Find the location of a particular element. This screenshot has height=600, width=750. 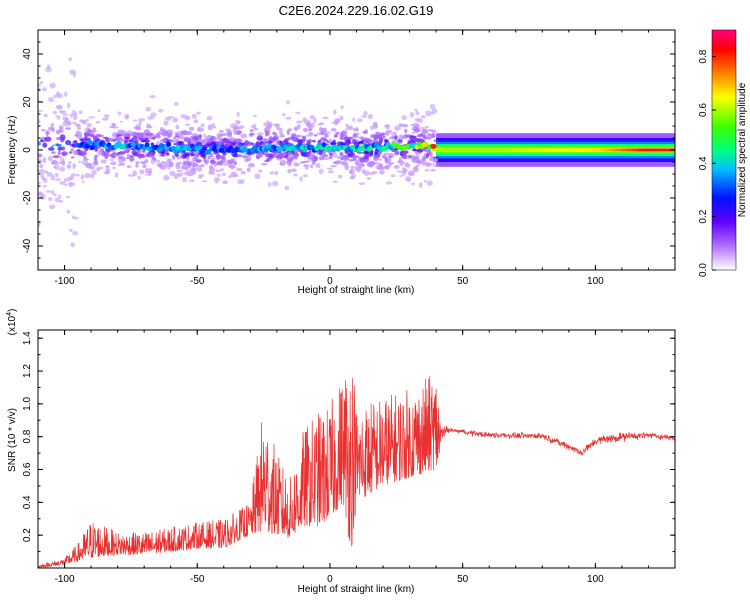

x-tick-label: 50 is located at coordinates (463, 281).